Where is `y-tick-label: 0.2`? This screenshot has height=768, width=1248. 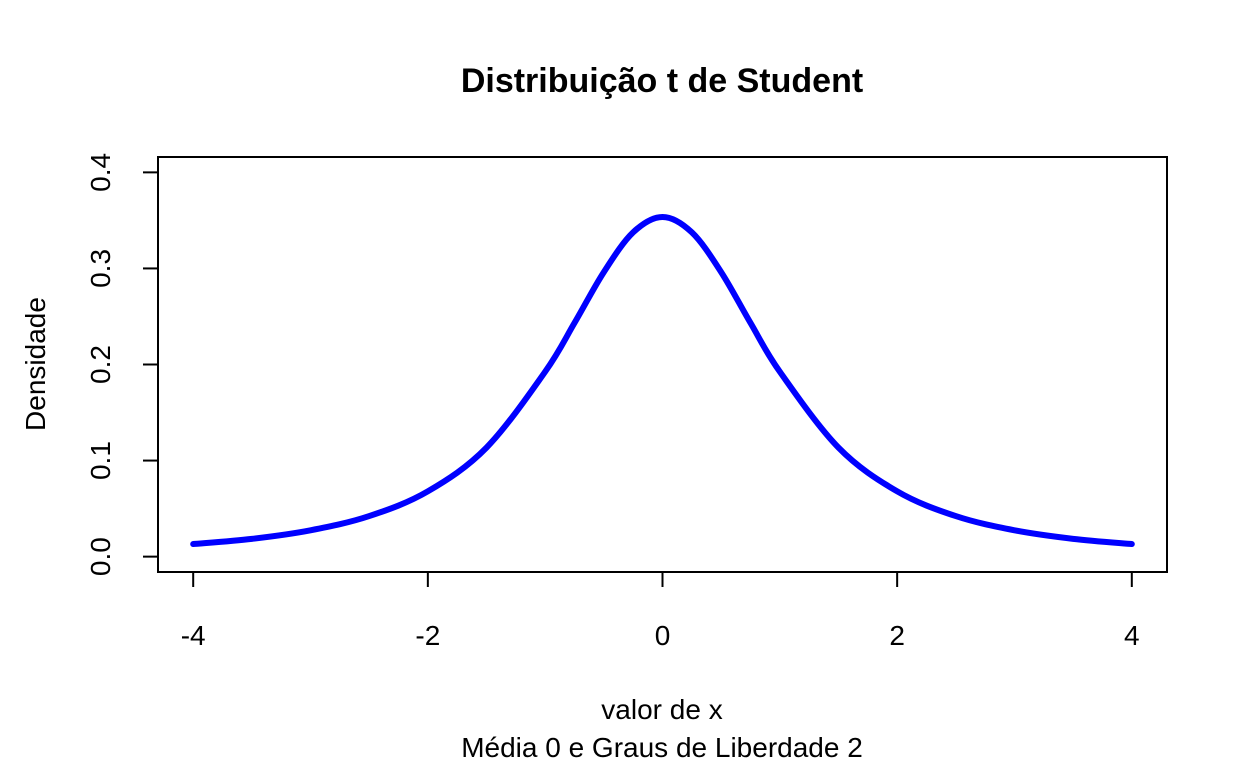
y-tick-label: 0.2 is located at coordinates (100, 364).